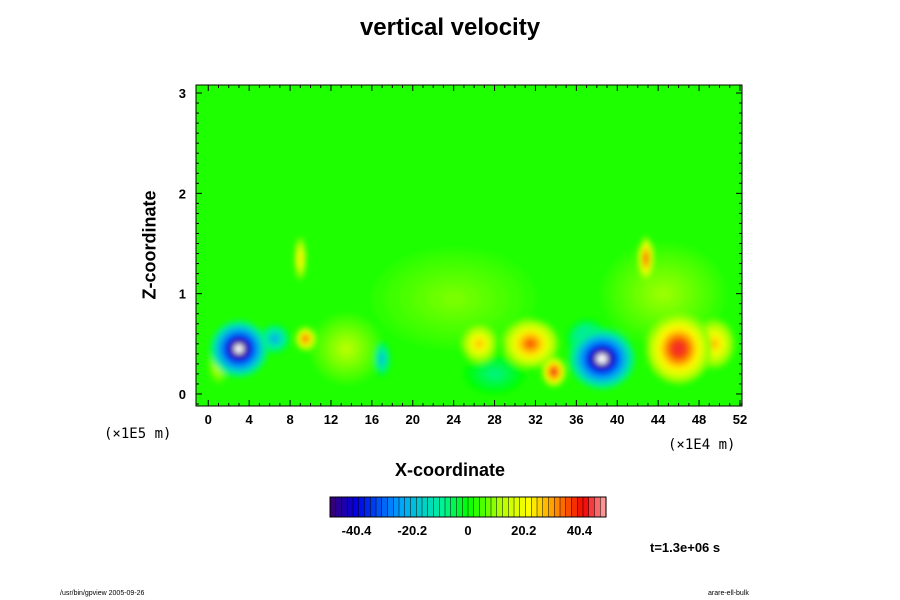 The height and width of the screenshot is (600, 900). What do you see at coordinates (494, 419) in the screenshot?
I see `x-tick-label: 28` at bounding box center [494, 419].